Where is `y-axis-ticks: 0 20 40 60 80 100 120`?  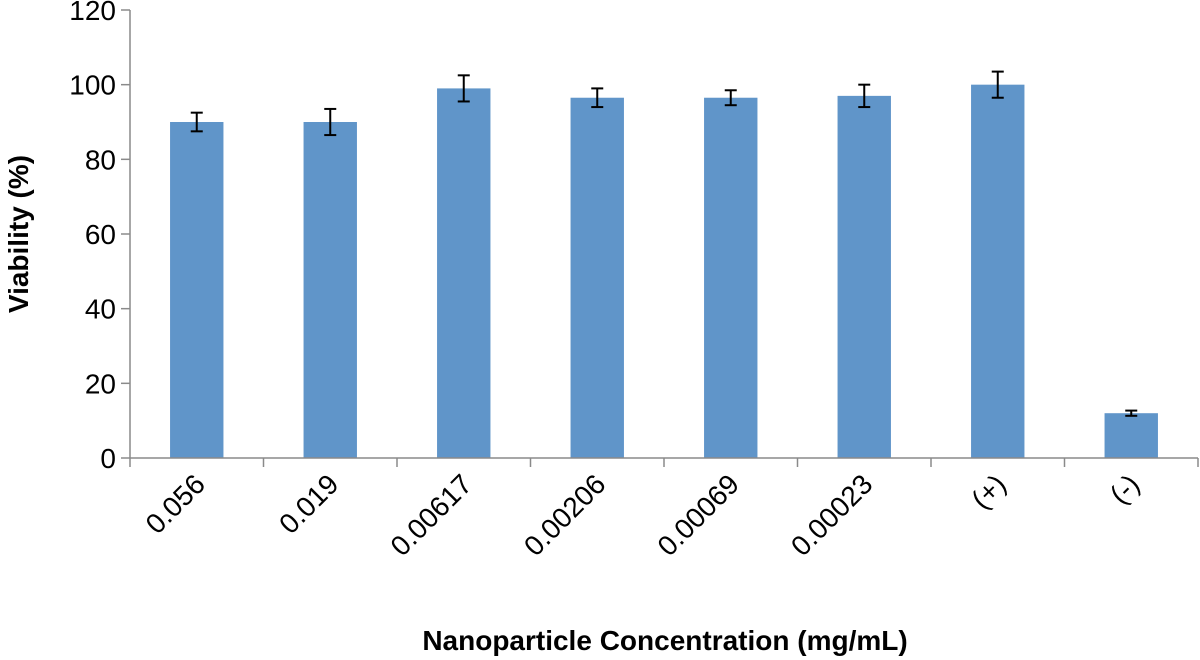 y-axis-ticks: 0 20 40 60 80 100 120 is located at coordinates (99, 237).